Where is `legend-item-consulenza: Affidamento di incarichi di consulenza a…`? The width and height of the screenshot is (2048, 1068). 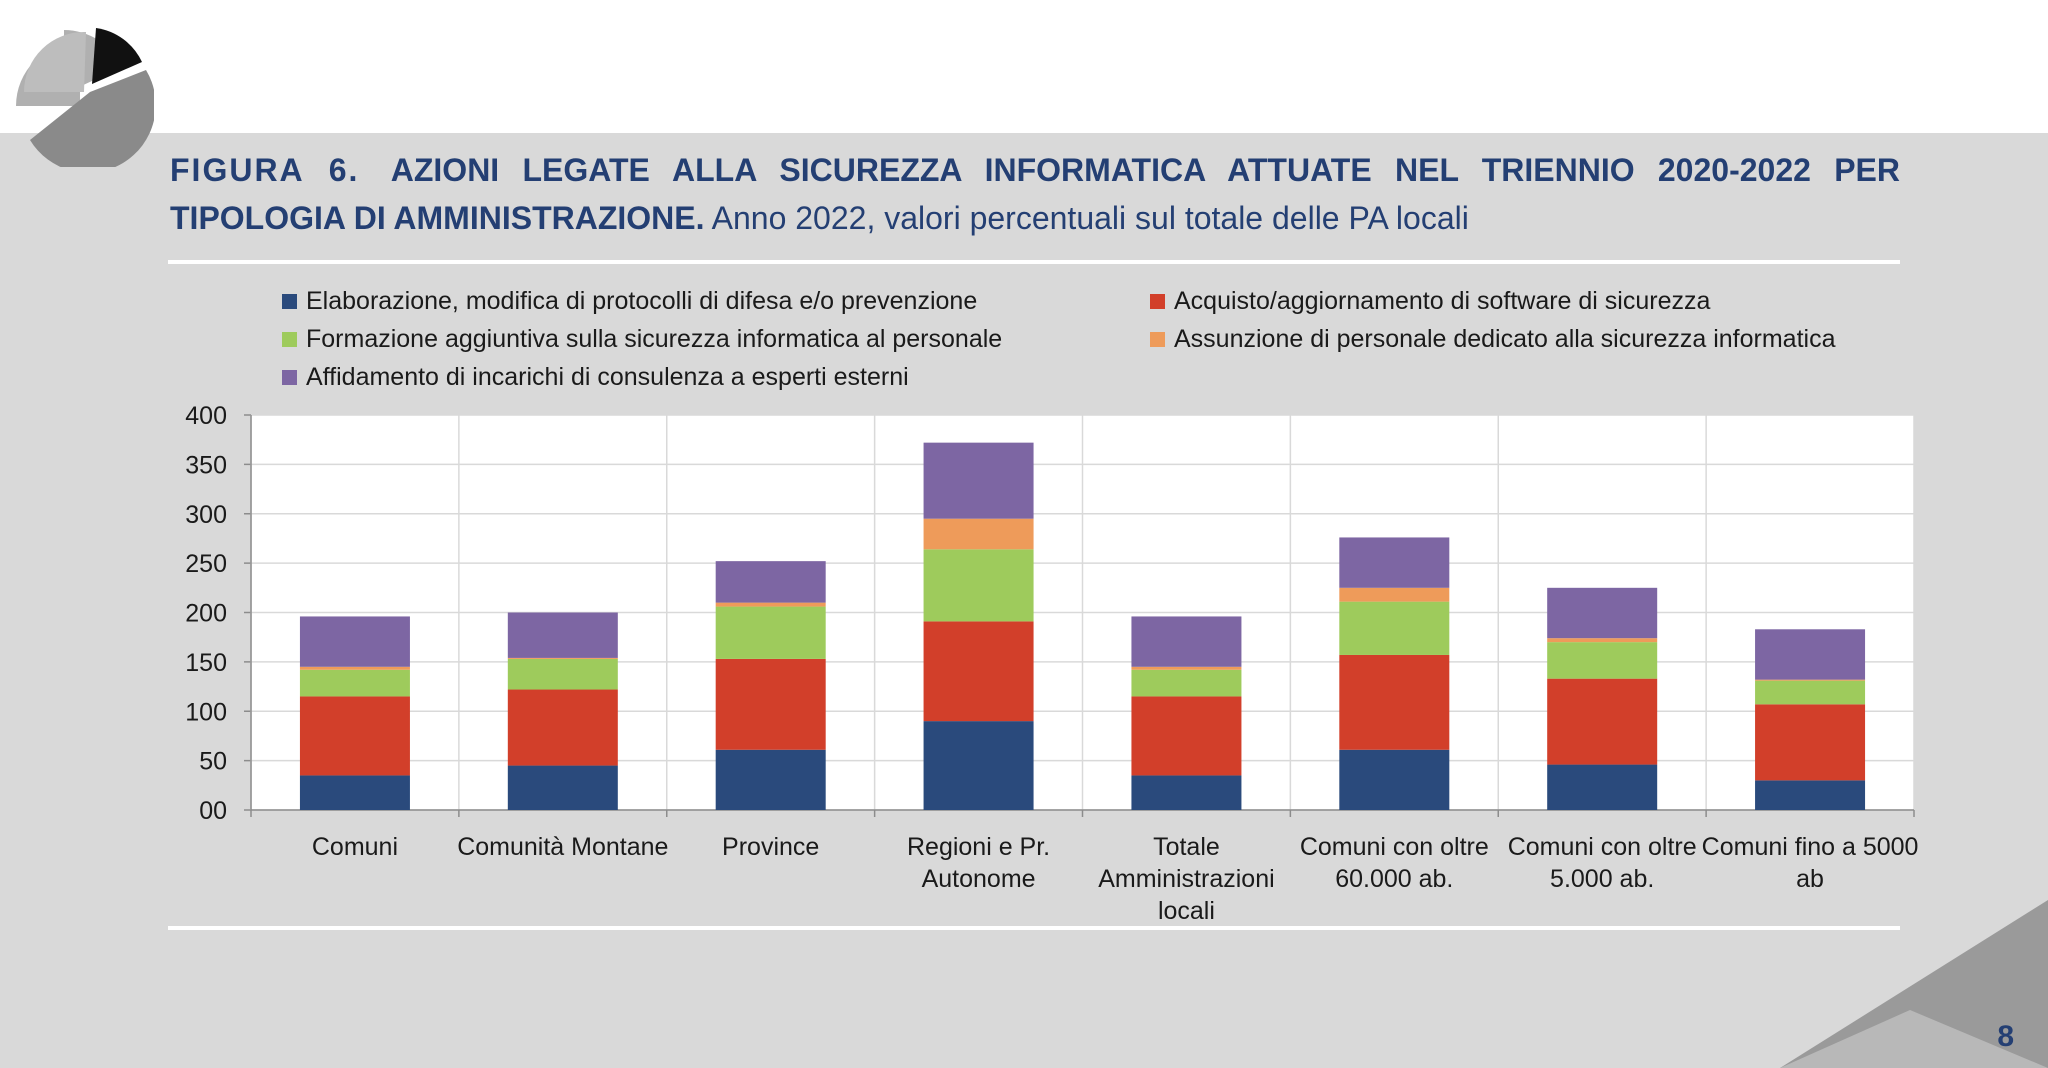 legend-item-consulenza: Affidamento di incarichi di consulenza a… is located at coordinates (595, 377).